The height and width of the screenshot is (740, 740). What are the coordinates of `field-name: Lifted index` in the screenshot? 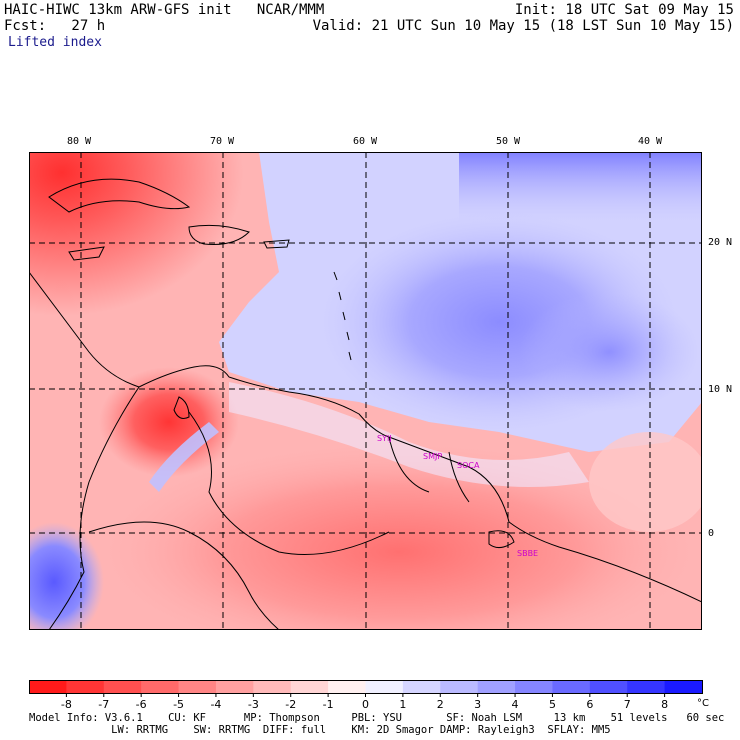 It's located at (55, 42).